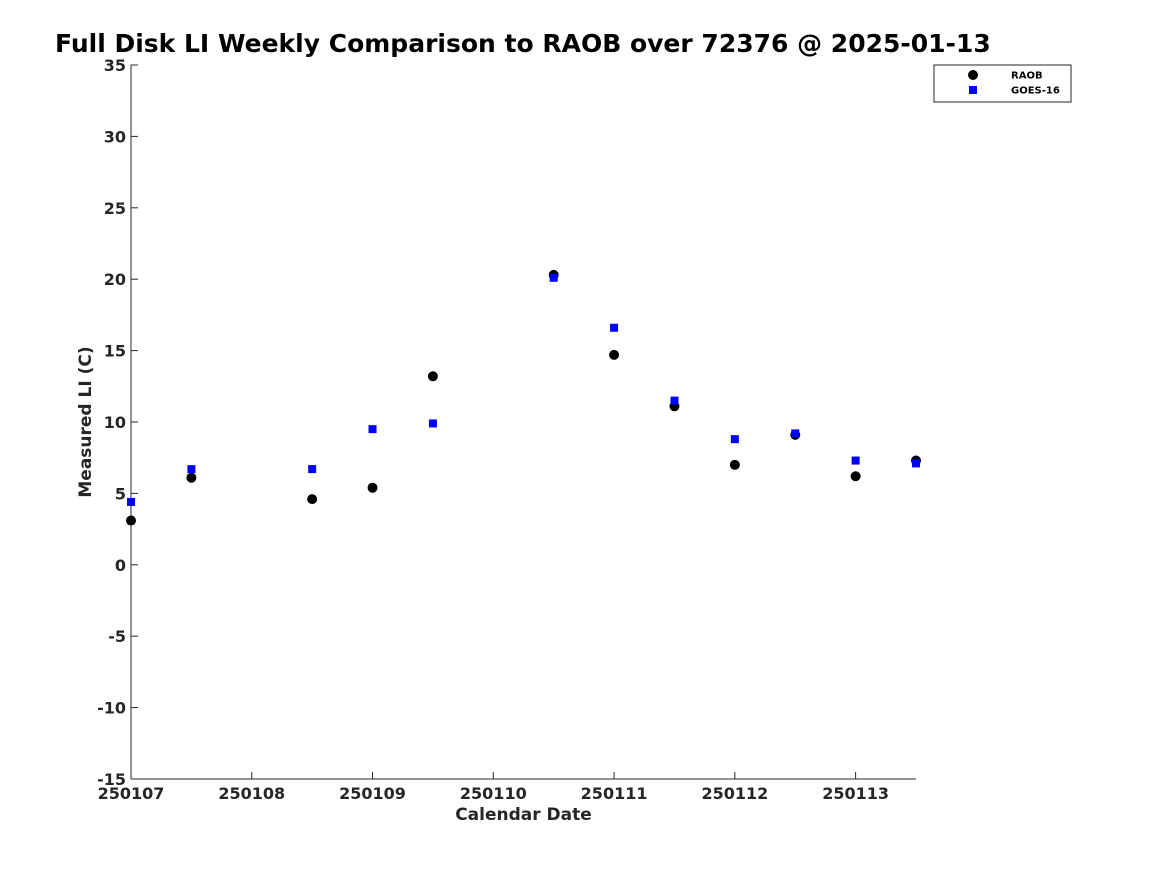  I want to click on y-tick-label: 20, so click(115, 279).